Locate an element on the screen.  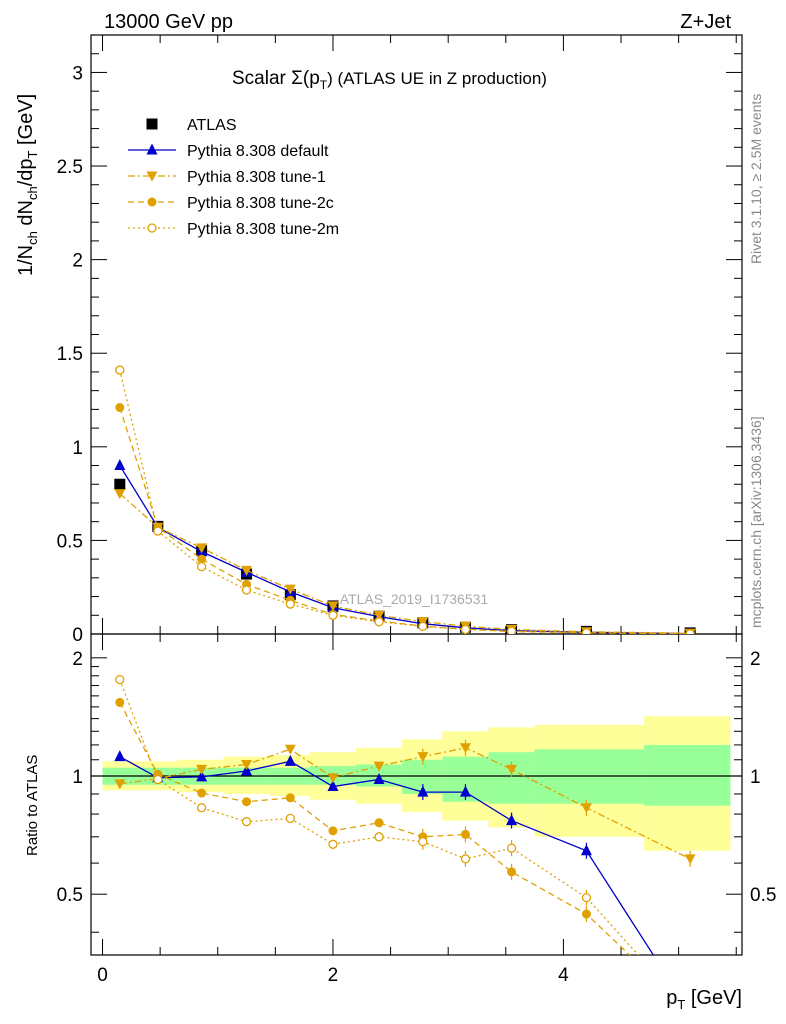
x-tick-label: 4 is located at coordinates (563, 975).